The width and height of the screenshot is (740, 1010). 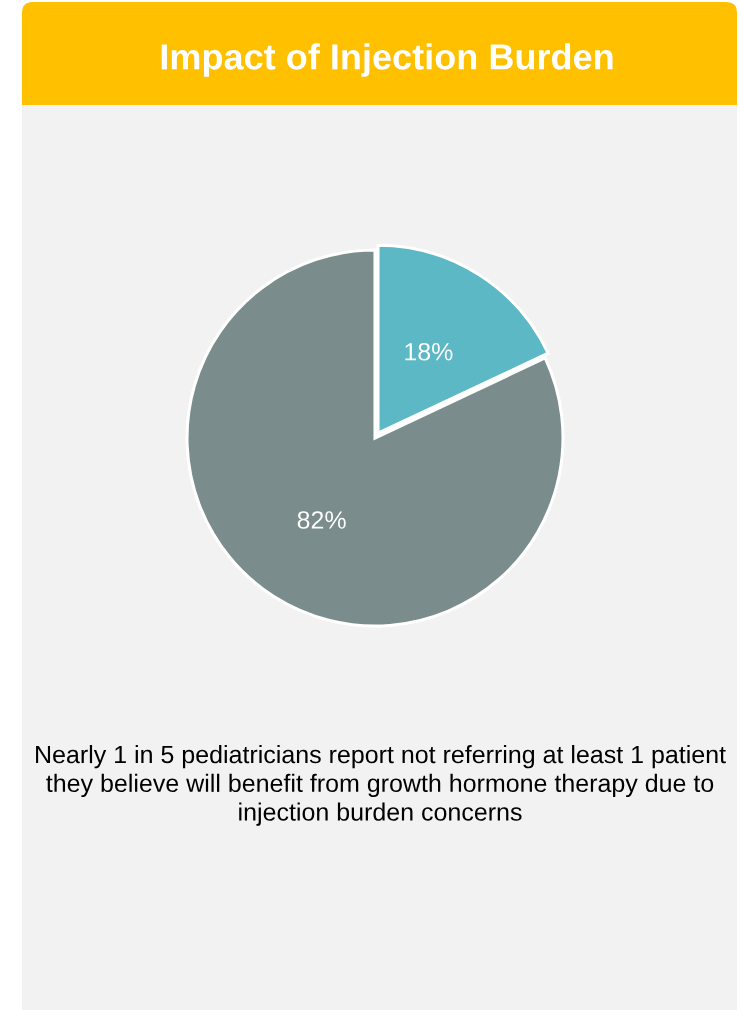 What do you see at coordinates (381, 785) in the screenshot?
I see `text: Nearly 1 in 5 pediatricians report not referring at least 1 patient they believe will benefit from growth hormone therapy due to injection burden concerns` at bounding box center [381, 785].